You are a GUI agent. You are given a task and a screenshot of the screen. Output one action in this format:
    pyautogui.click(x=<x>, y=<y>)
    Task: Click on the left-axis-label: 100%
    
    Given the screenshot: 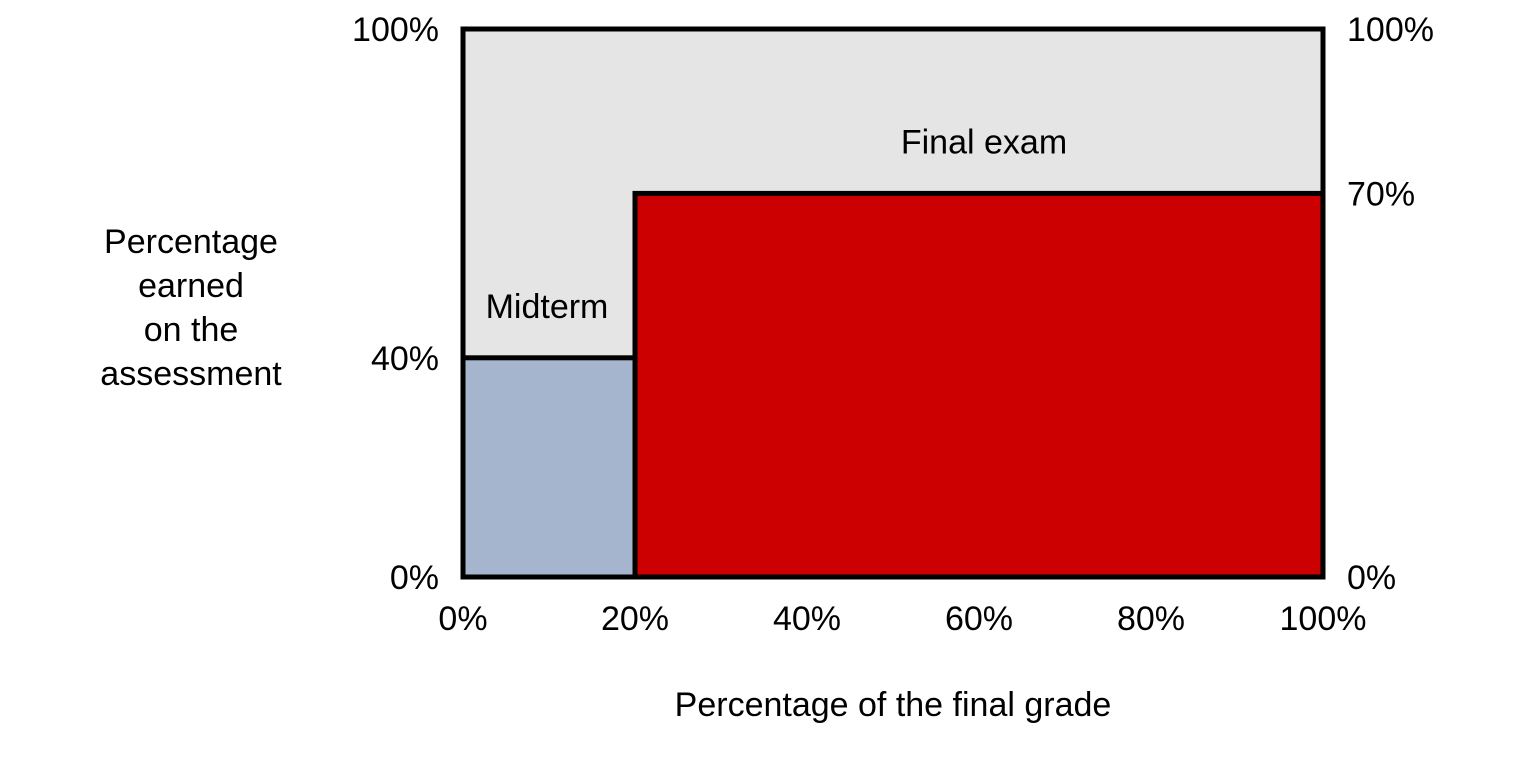 What is the action you would take?
    pyautogui.click(x=395, y=30)
    